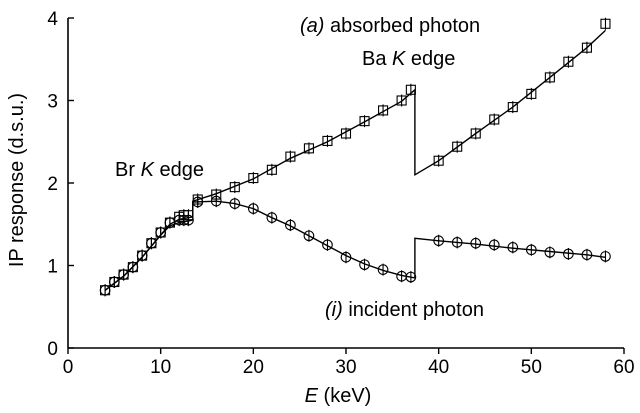 The width and height of the screenshot is (640, 413). I want to click on x-tick-label: 0, so click(68, 367).